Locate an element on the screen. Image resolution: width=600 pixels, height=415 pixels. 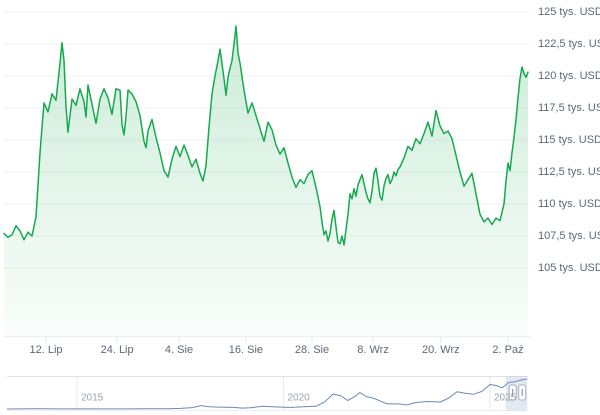
x-axis-label: 12. Lip is located at coordinates (46, 350).